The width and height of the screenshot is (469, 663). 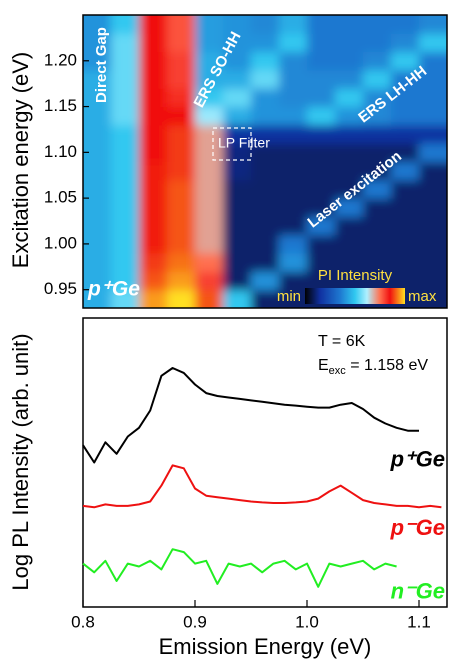 What do you see at coordinates (60, 59) in the screenshot?
I see `y-tick-label: 1.20` at bounding box center [60, 59].